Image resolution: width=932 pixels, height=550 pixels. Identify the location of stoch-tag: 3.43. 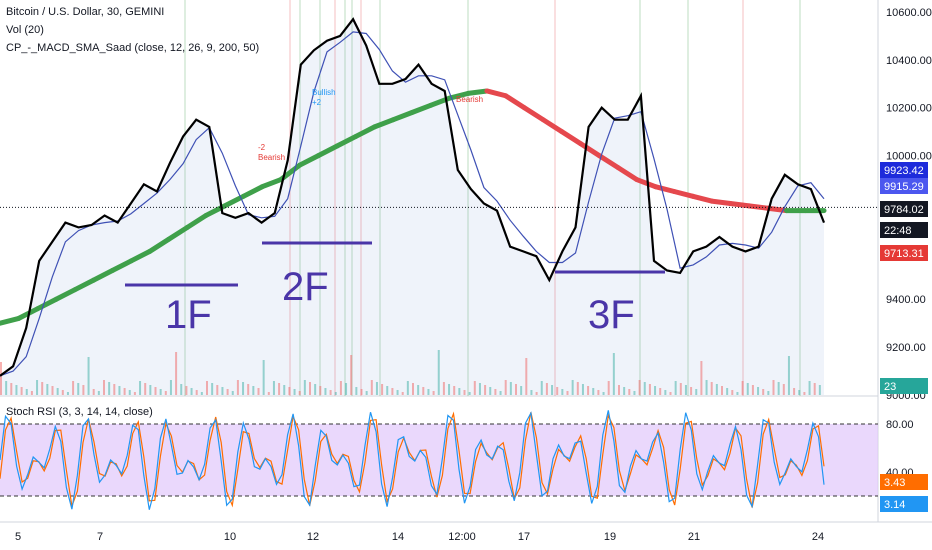
(894, 483).